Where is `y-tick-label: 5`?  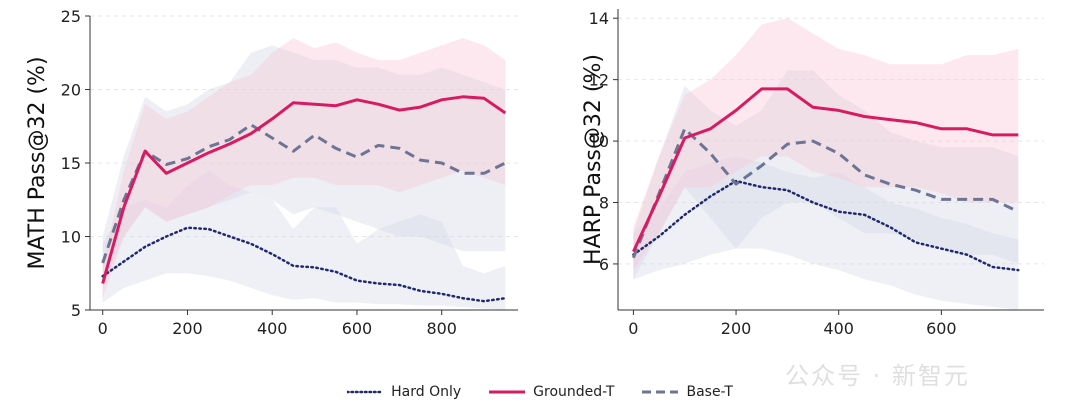 y-tick-label: 5 is located at coordinates (76, 310).